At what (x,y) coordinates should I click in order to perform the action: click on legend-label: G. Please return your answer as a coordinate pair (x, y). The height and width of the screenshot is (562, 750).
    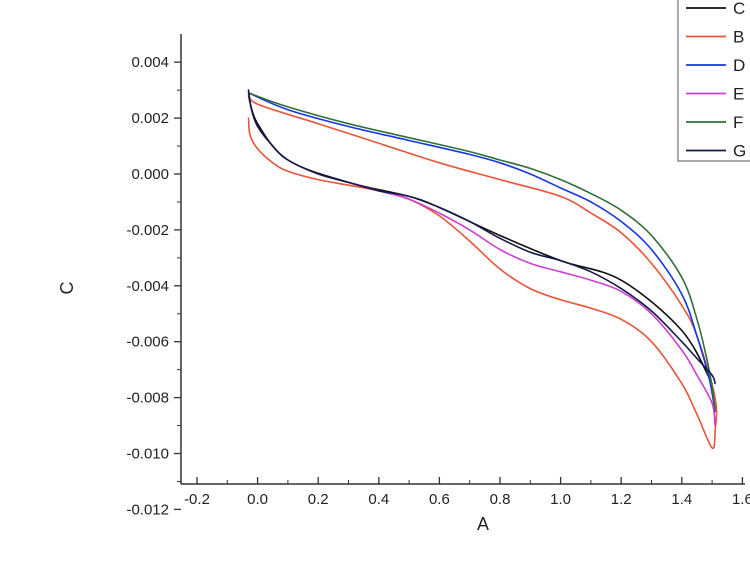
    Looking at the image, I should click on (739, 151).